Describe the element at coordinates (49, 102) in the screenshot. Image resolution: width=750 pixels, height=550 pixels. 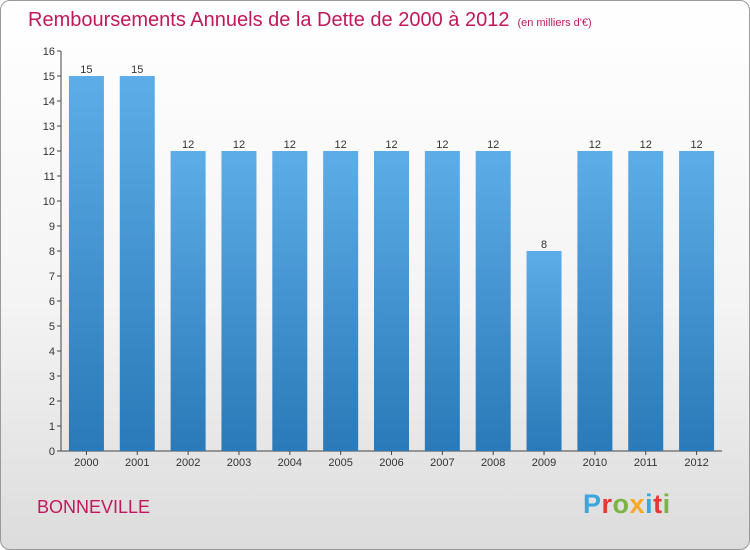
I see `y-tick-label: 14` at that location.